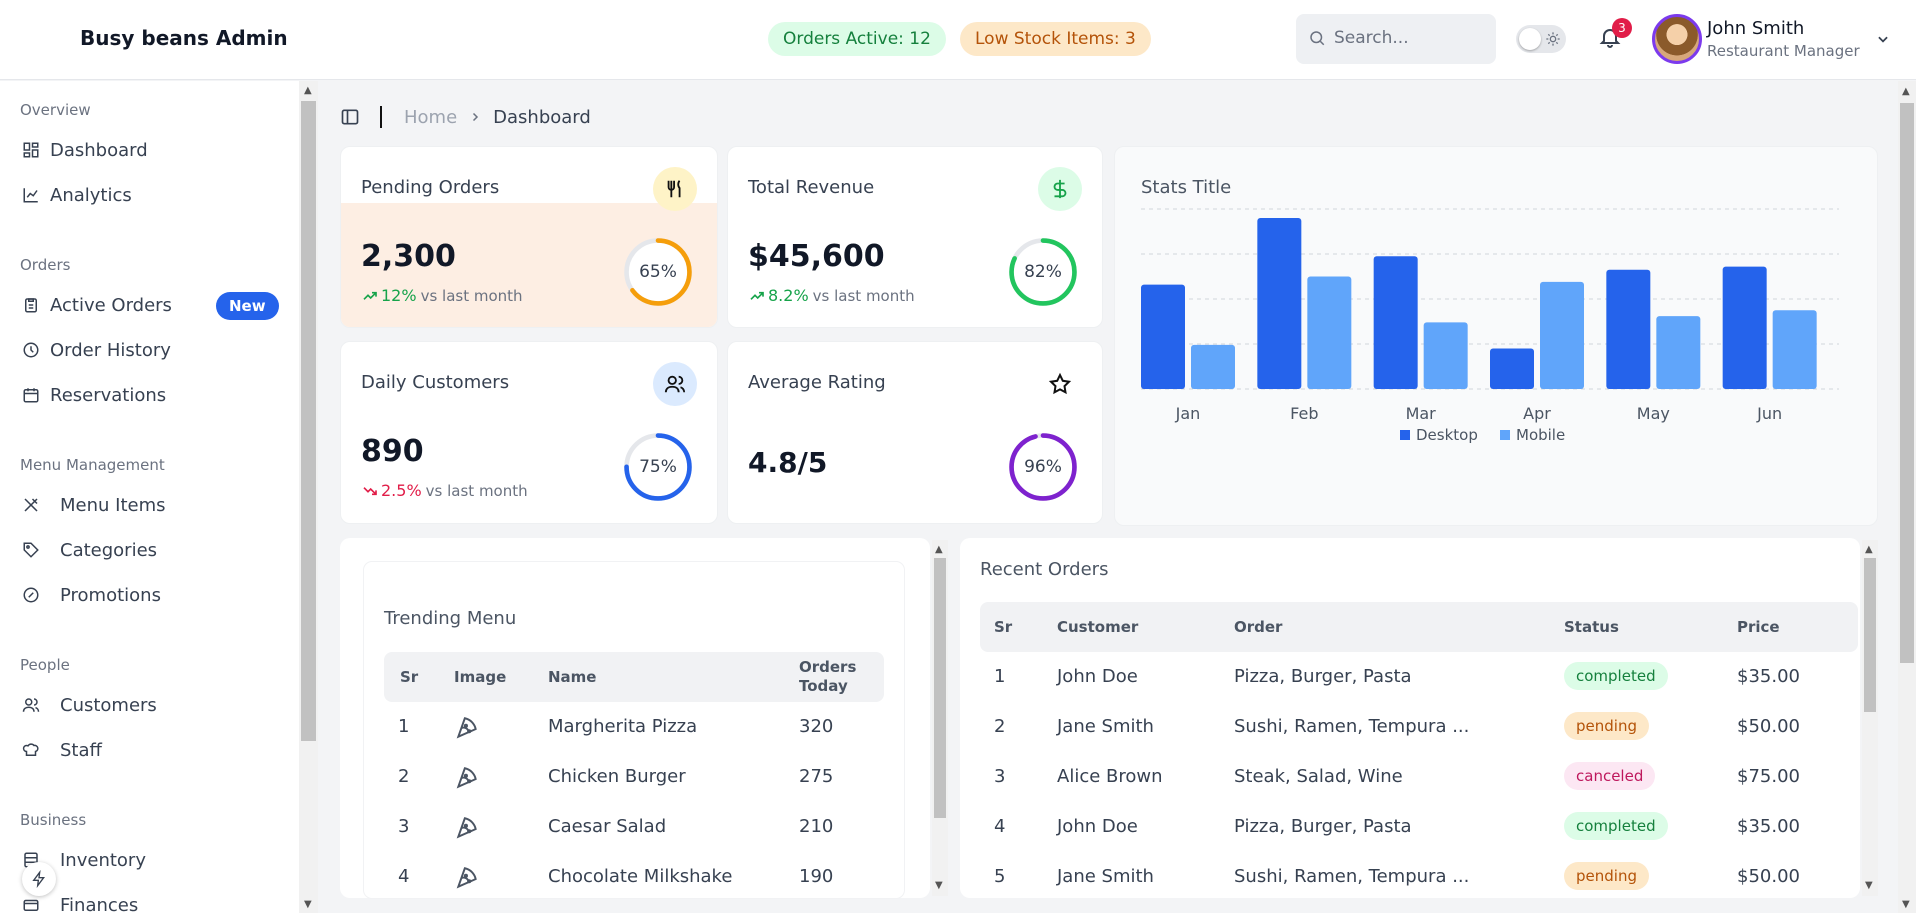 The image size is (1916, 913). What do you see at coordinates (1768, 876) in the screenshot?
I see `cell-price: $50.00` at bounding box center [1768, 876].